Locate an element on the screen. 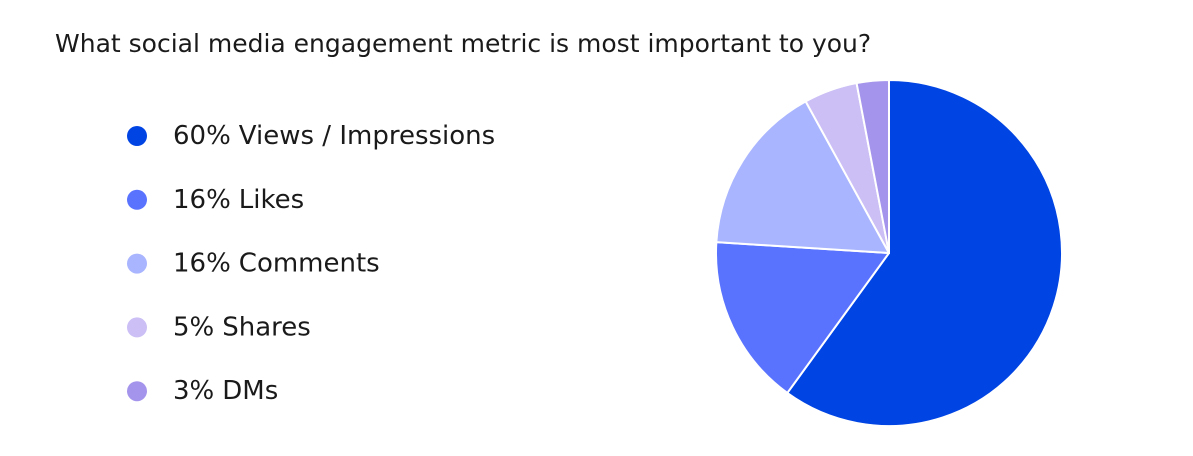 This screenshot has width=1193, height=456. legend-label: 3% DMs is located at coordinates (225, 391).